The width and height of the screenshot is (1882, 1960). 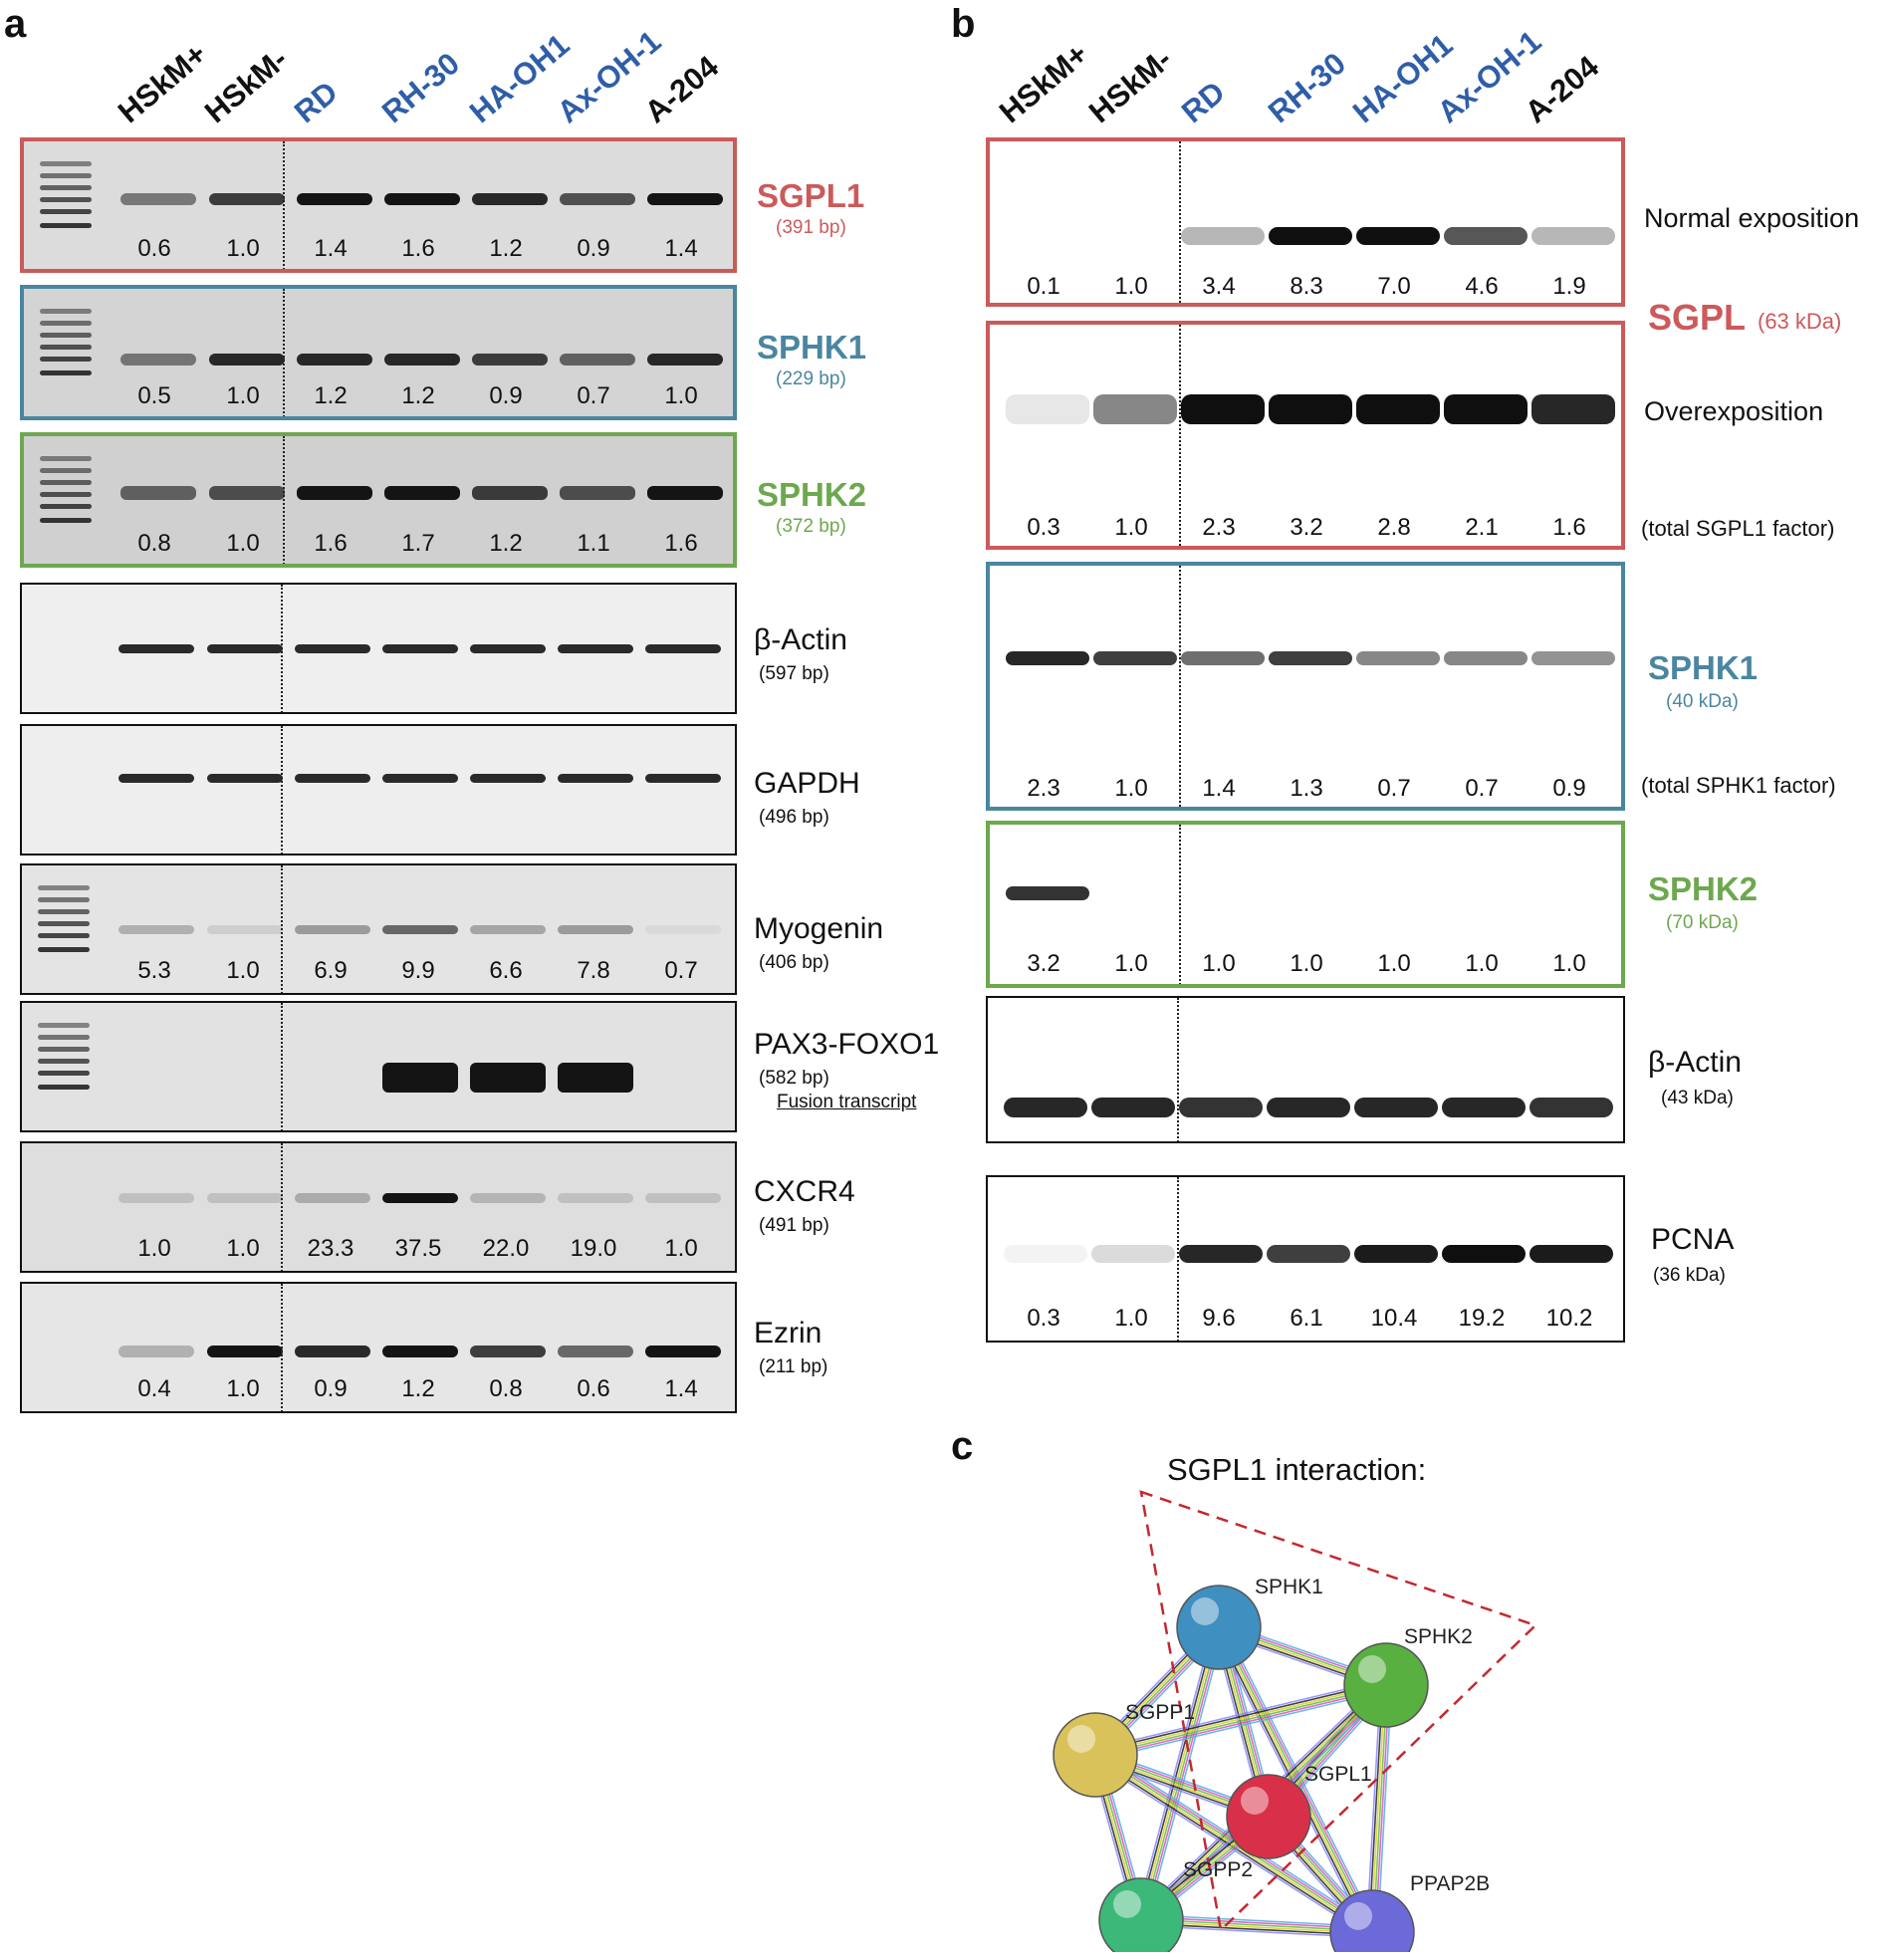 What do you see at coordinates (154, 396) in the screenshot?
I see `quant-value: 0.5` at bounding box center [154, 396].